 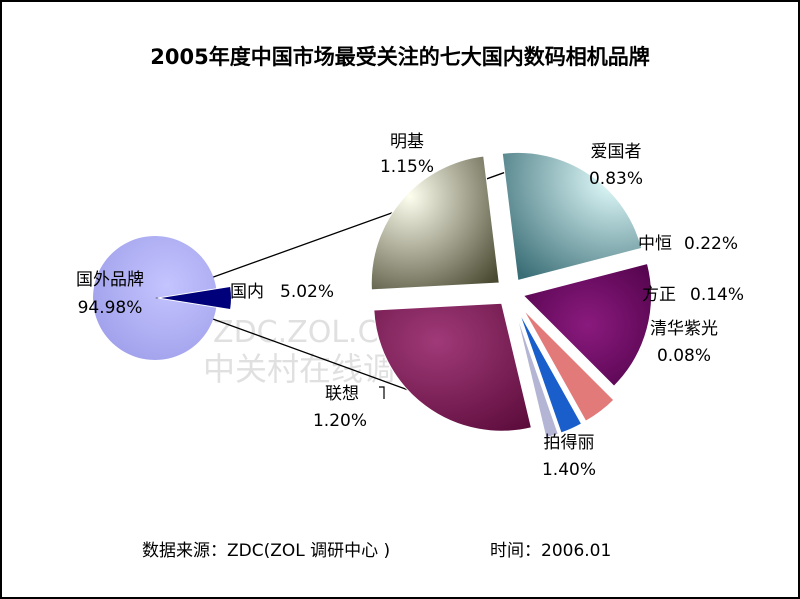 I want to click on label-mingji-value: 1.15%, so click(x=407, y=167).